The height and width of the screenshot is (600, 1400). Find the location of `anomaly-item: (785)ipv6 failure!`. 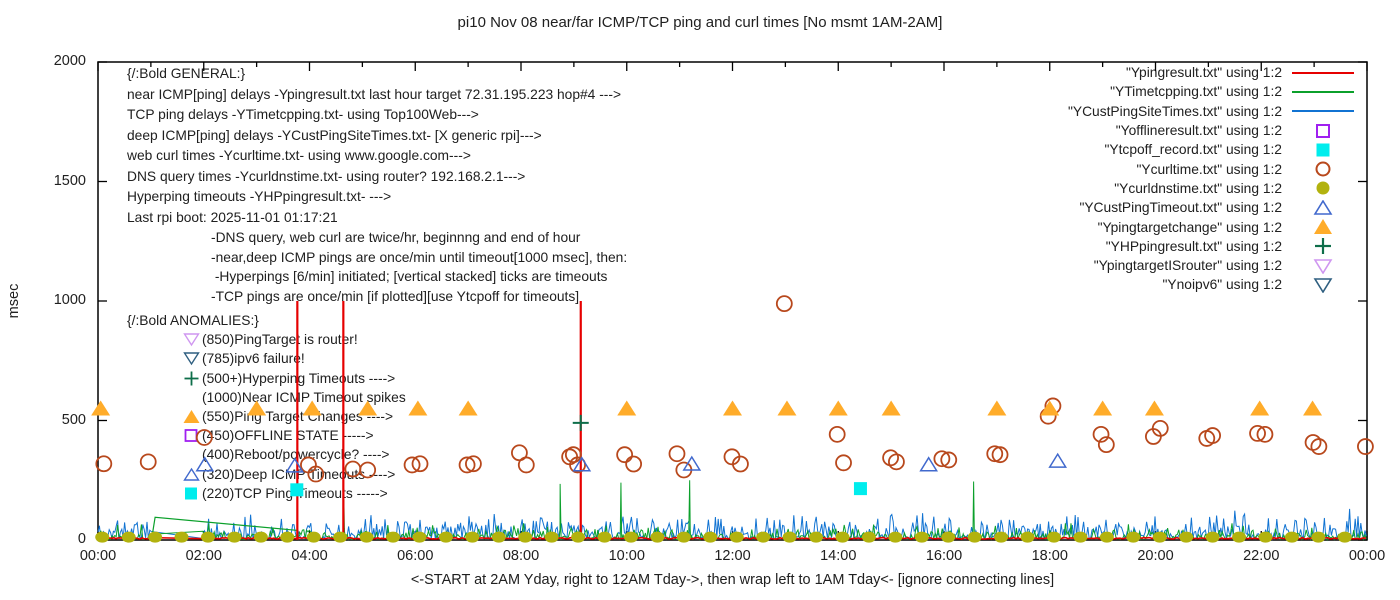

anomaly-item: (785)ipv6 failure! is located at coordinates (294, 358).